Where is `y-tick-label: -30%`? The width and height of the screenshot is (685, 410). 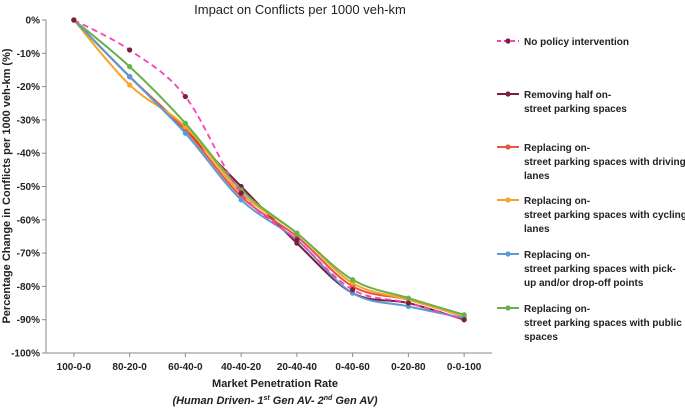
y-tick-label: -30% is located at coordinates (28, 120).